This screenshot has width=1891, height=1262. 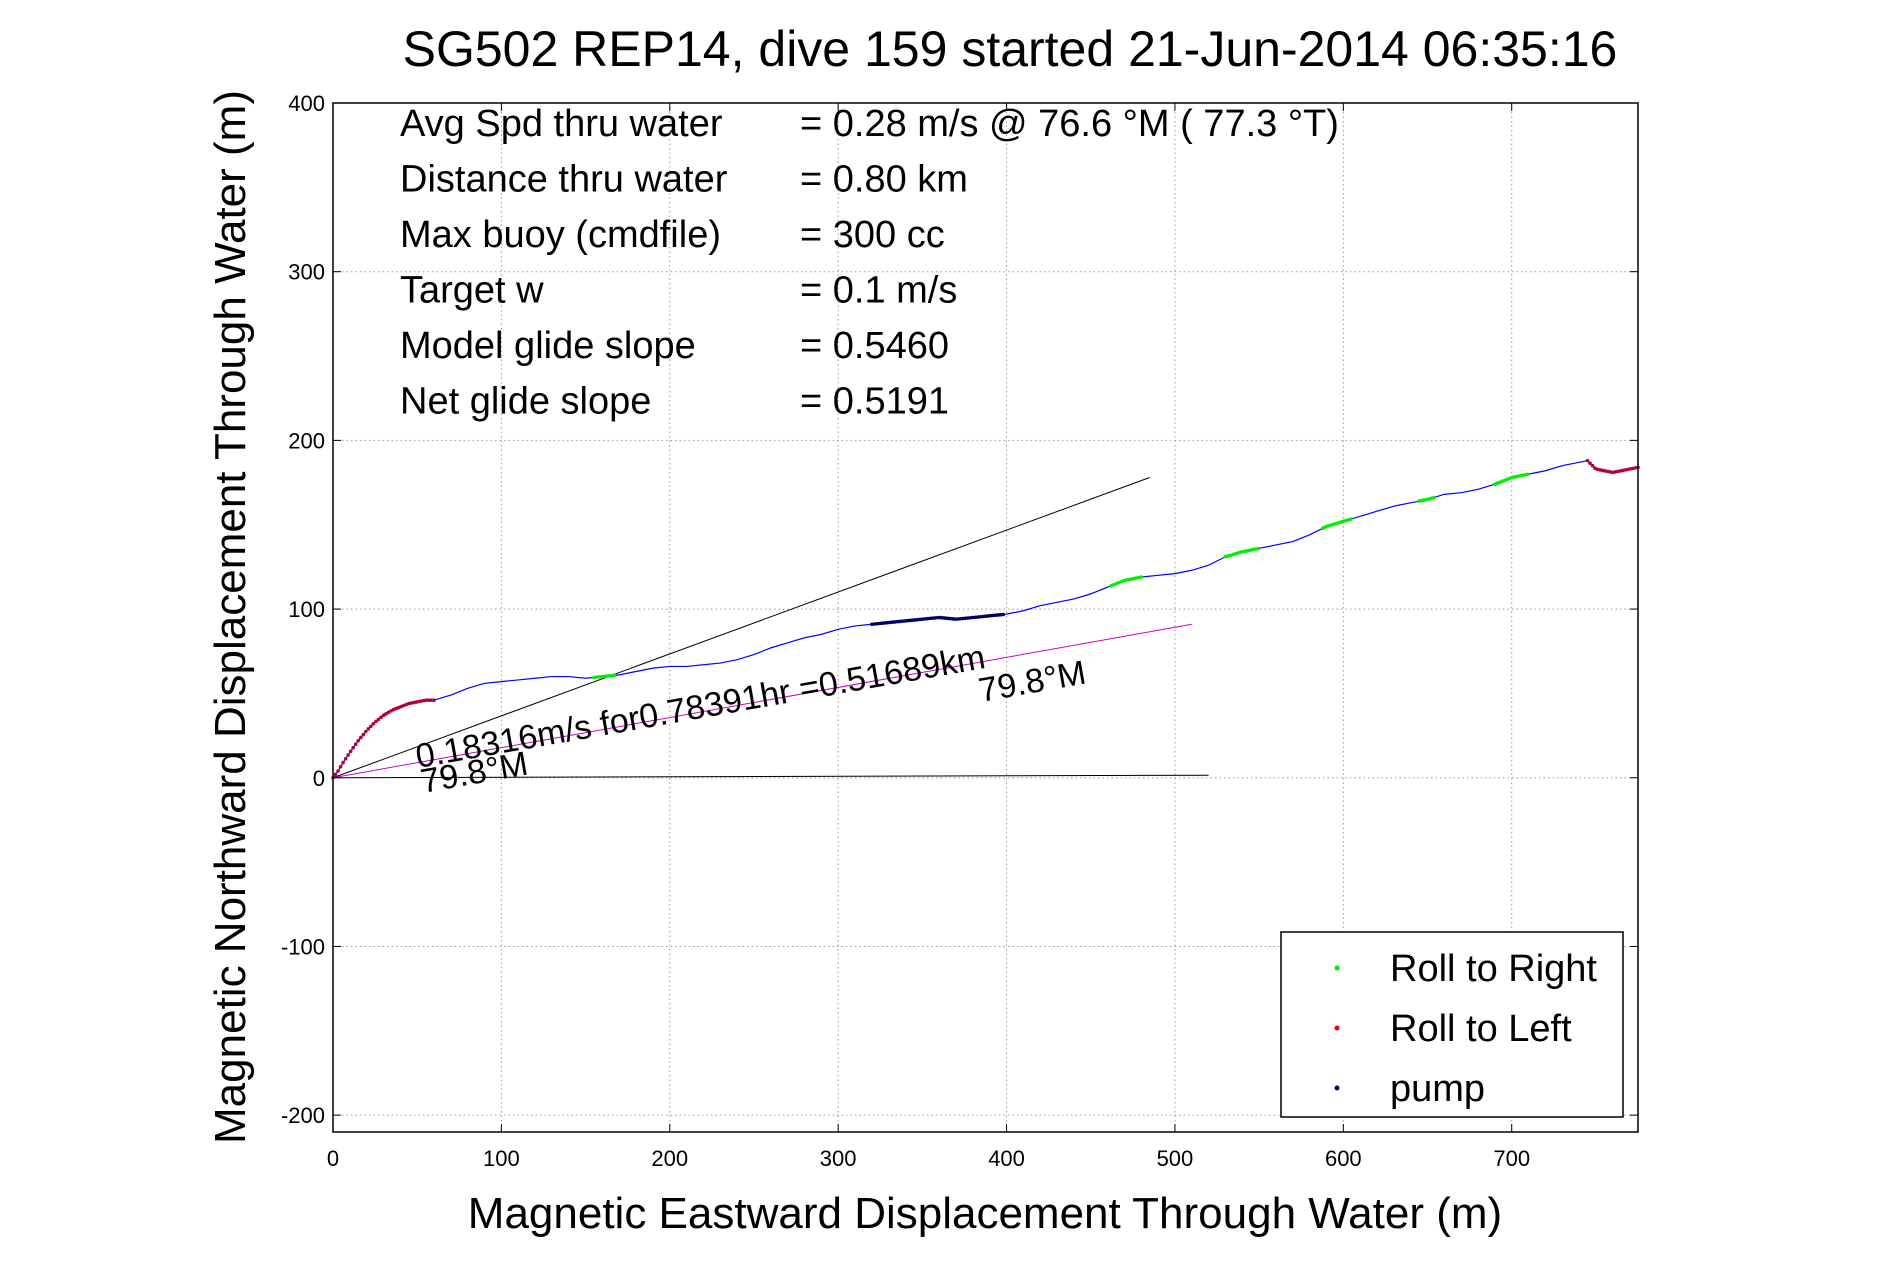 I want to click on stat-value: = 300 cc, so click(x=872, y=235).